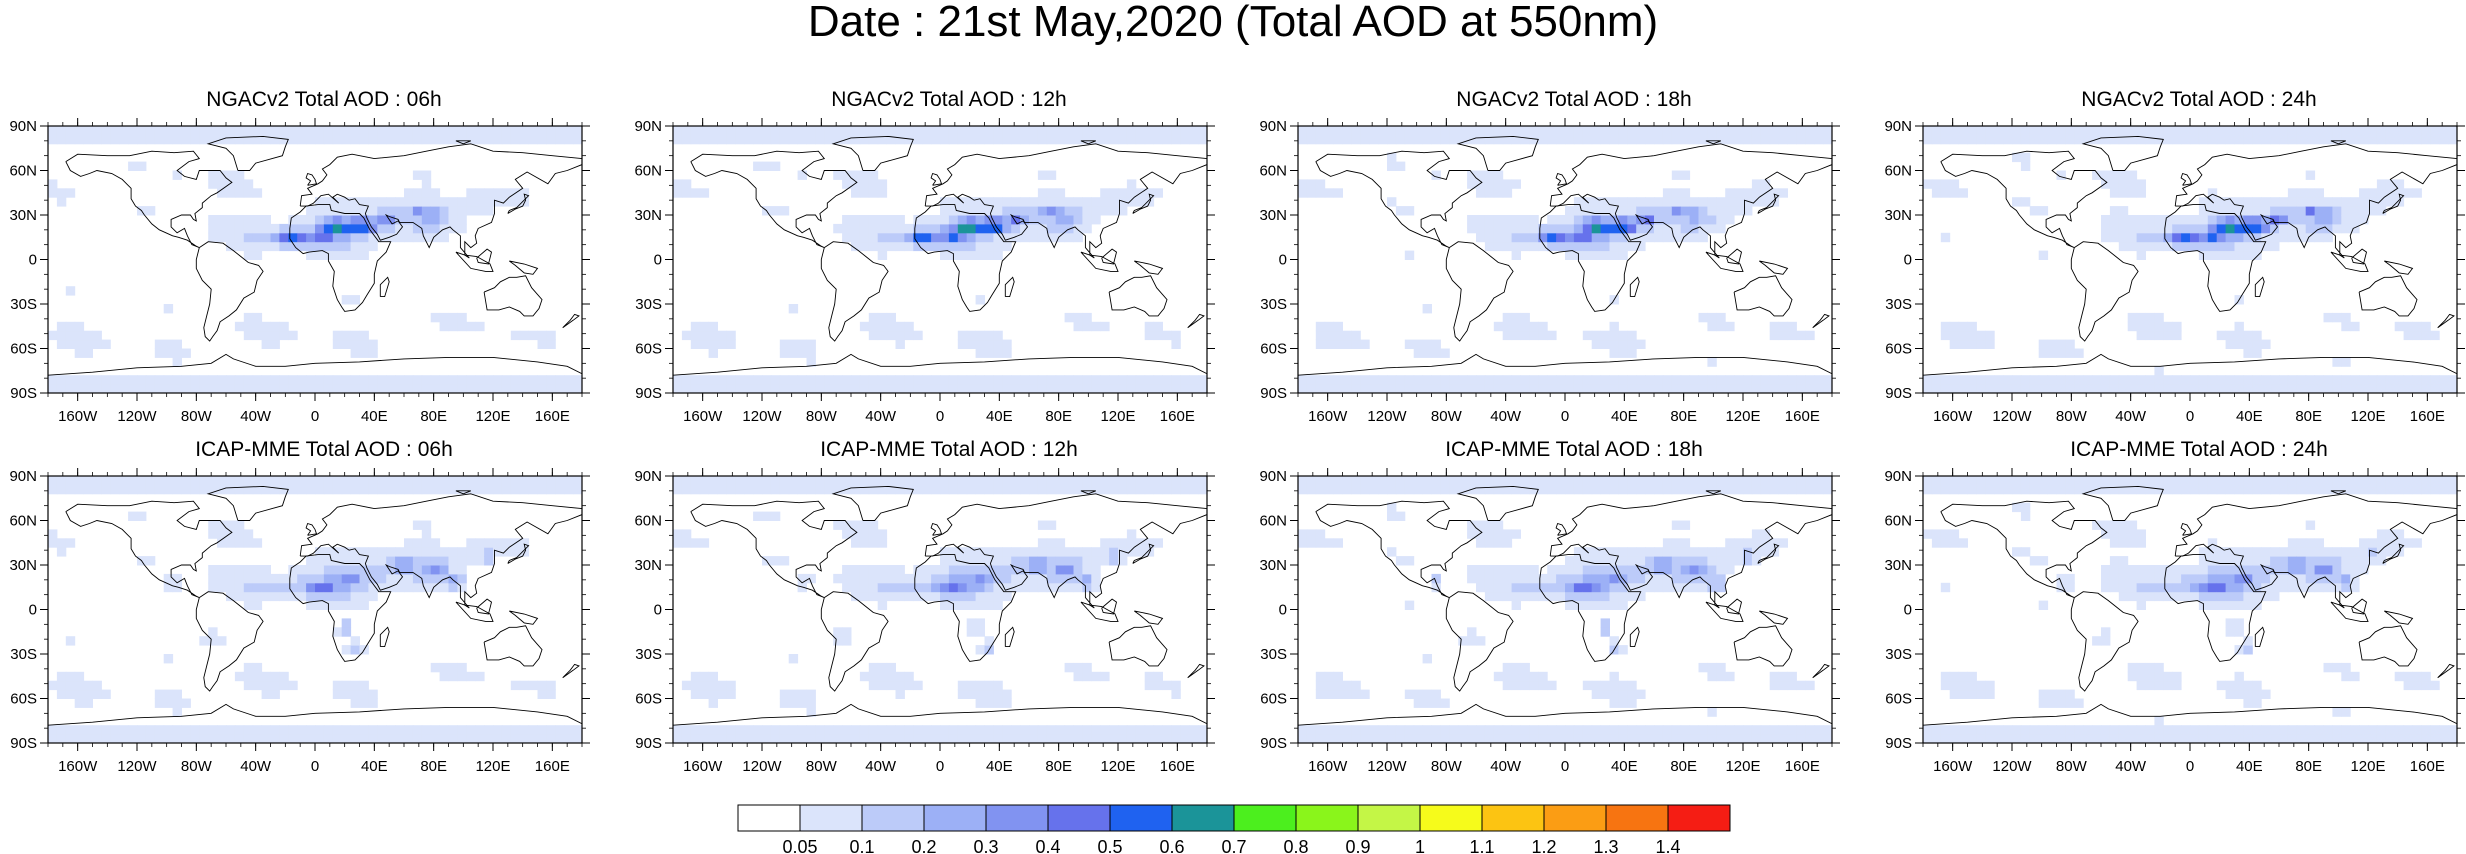 The width and height of the screenshot is (2466, 854). I want to click on lon-tick-label: 40E, so click(999, 416).